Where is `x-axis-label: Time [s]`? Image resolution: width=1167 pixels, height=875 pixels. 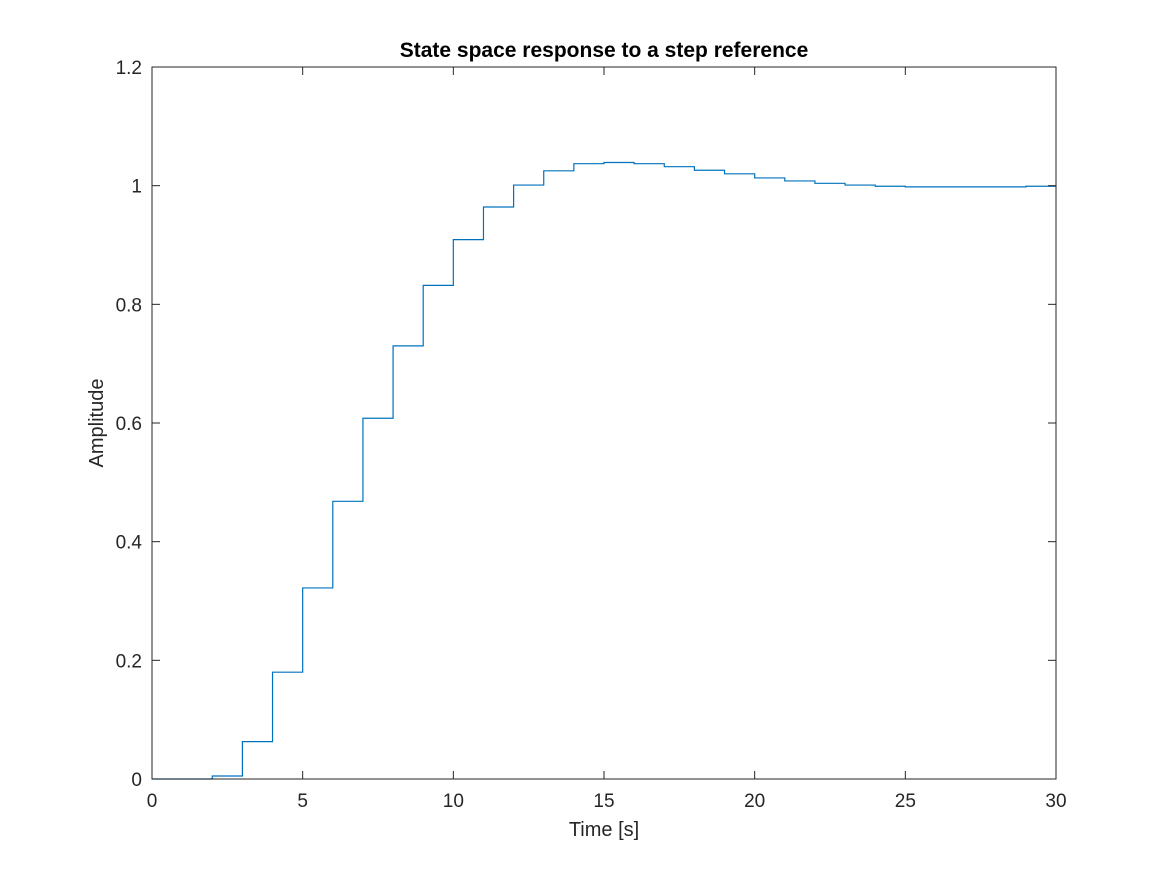
x-axis-label: Time [s] is located at coordinates (604, 830).